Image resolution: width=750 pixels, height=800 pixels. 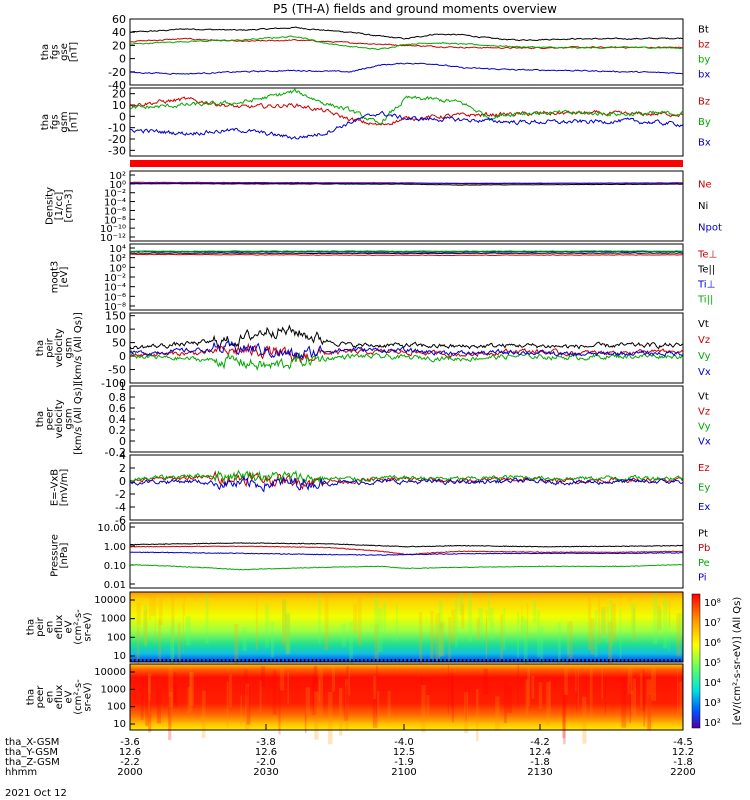 What do you see at coordinates (78, 697) in the screenshot?
I see `panel-ylabel: (cm²-s-` at bounding box center [78, 697].